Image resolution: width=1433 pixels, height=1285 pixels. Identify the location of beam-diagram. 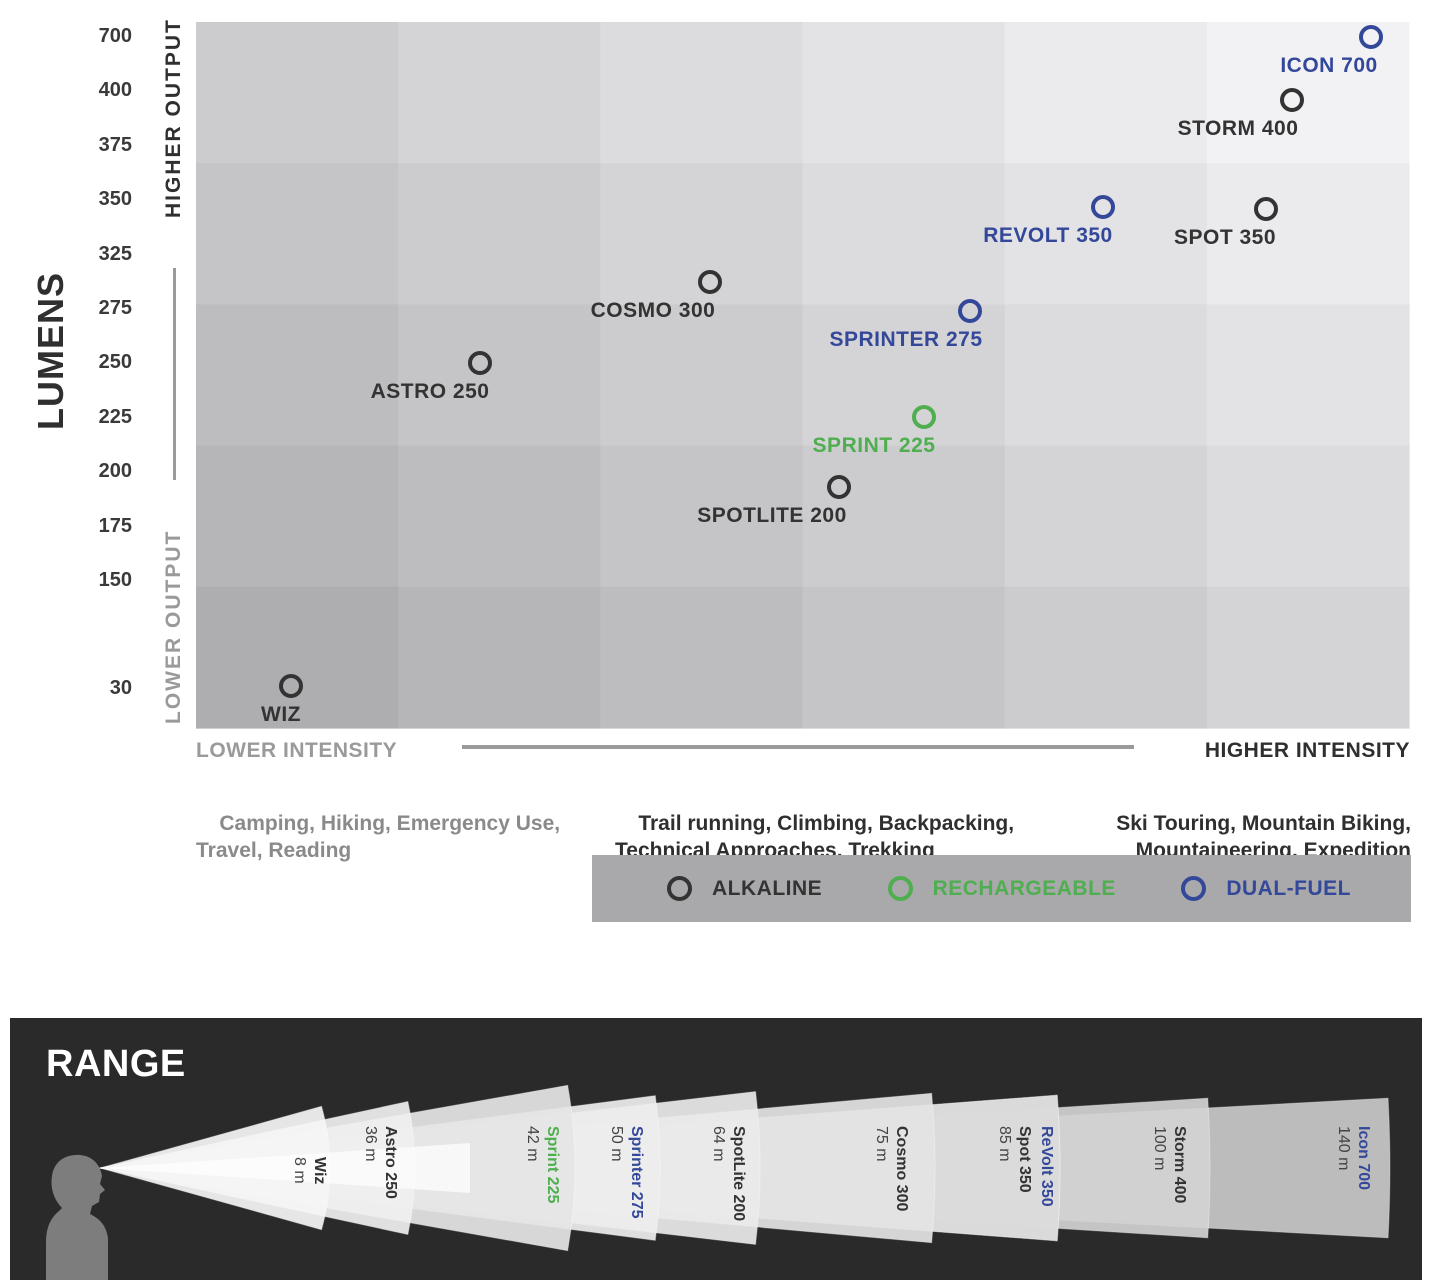
(718, 1182).